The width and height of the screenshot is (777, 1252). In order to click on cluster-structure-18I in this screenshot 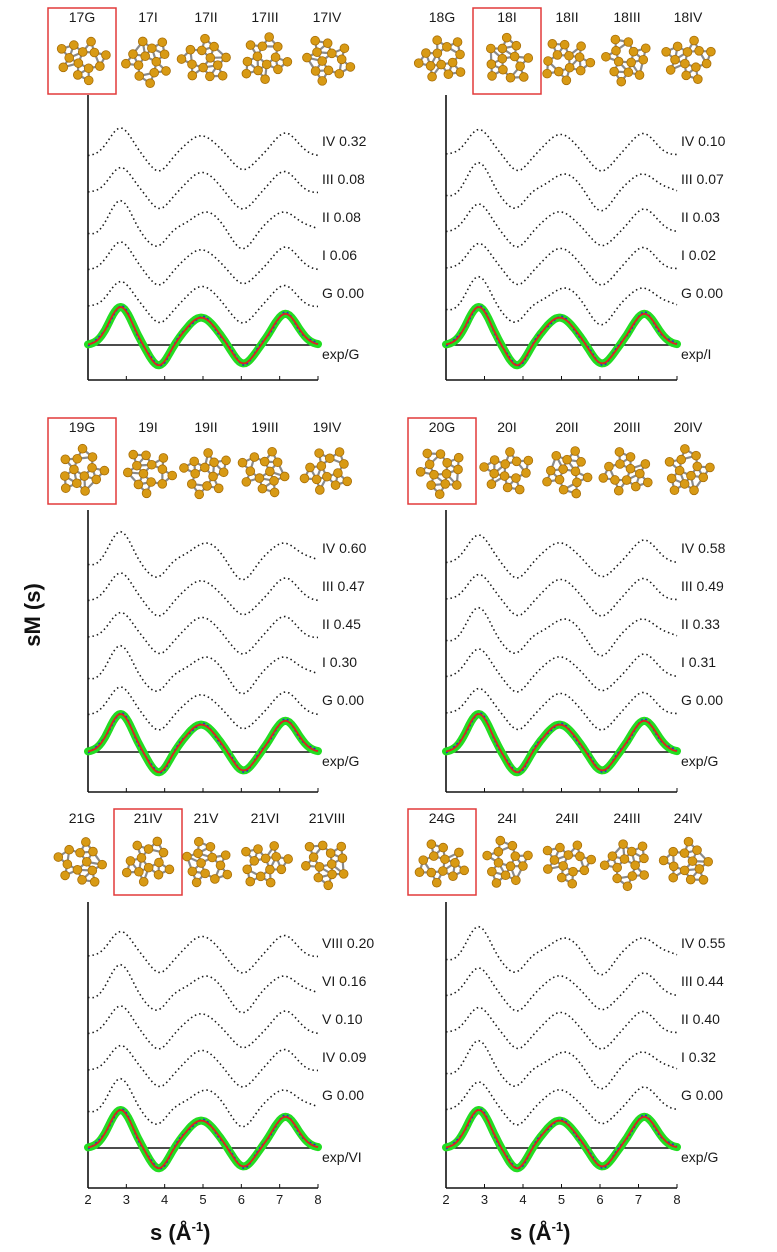, I will do `click(510, 57)`.